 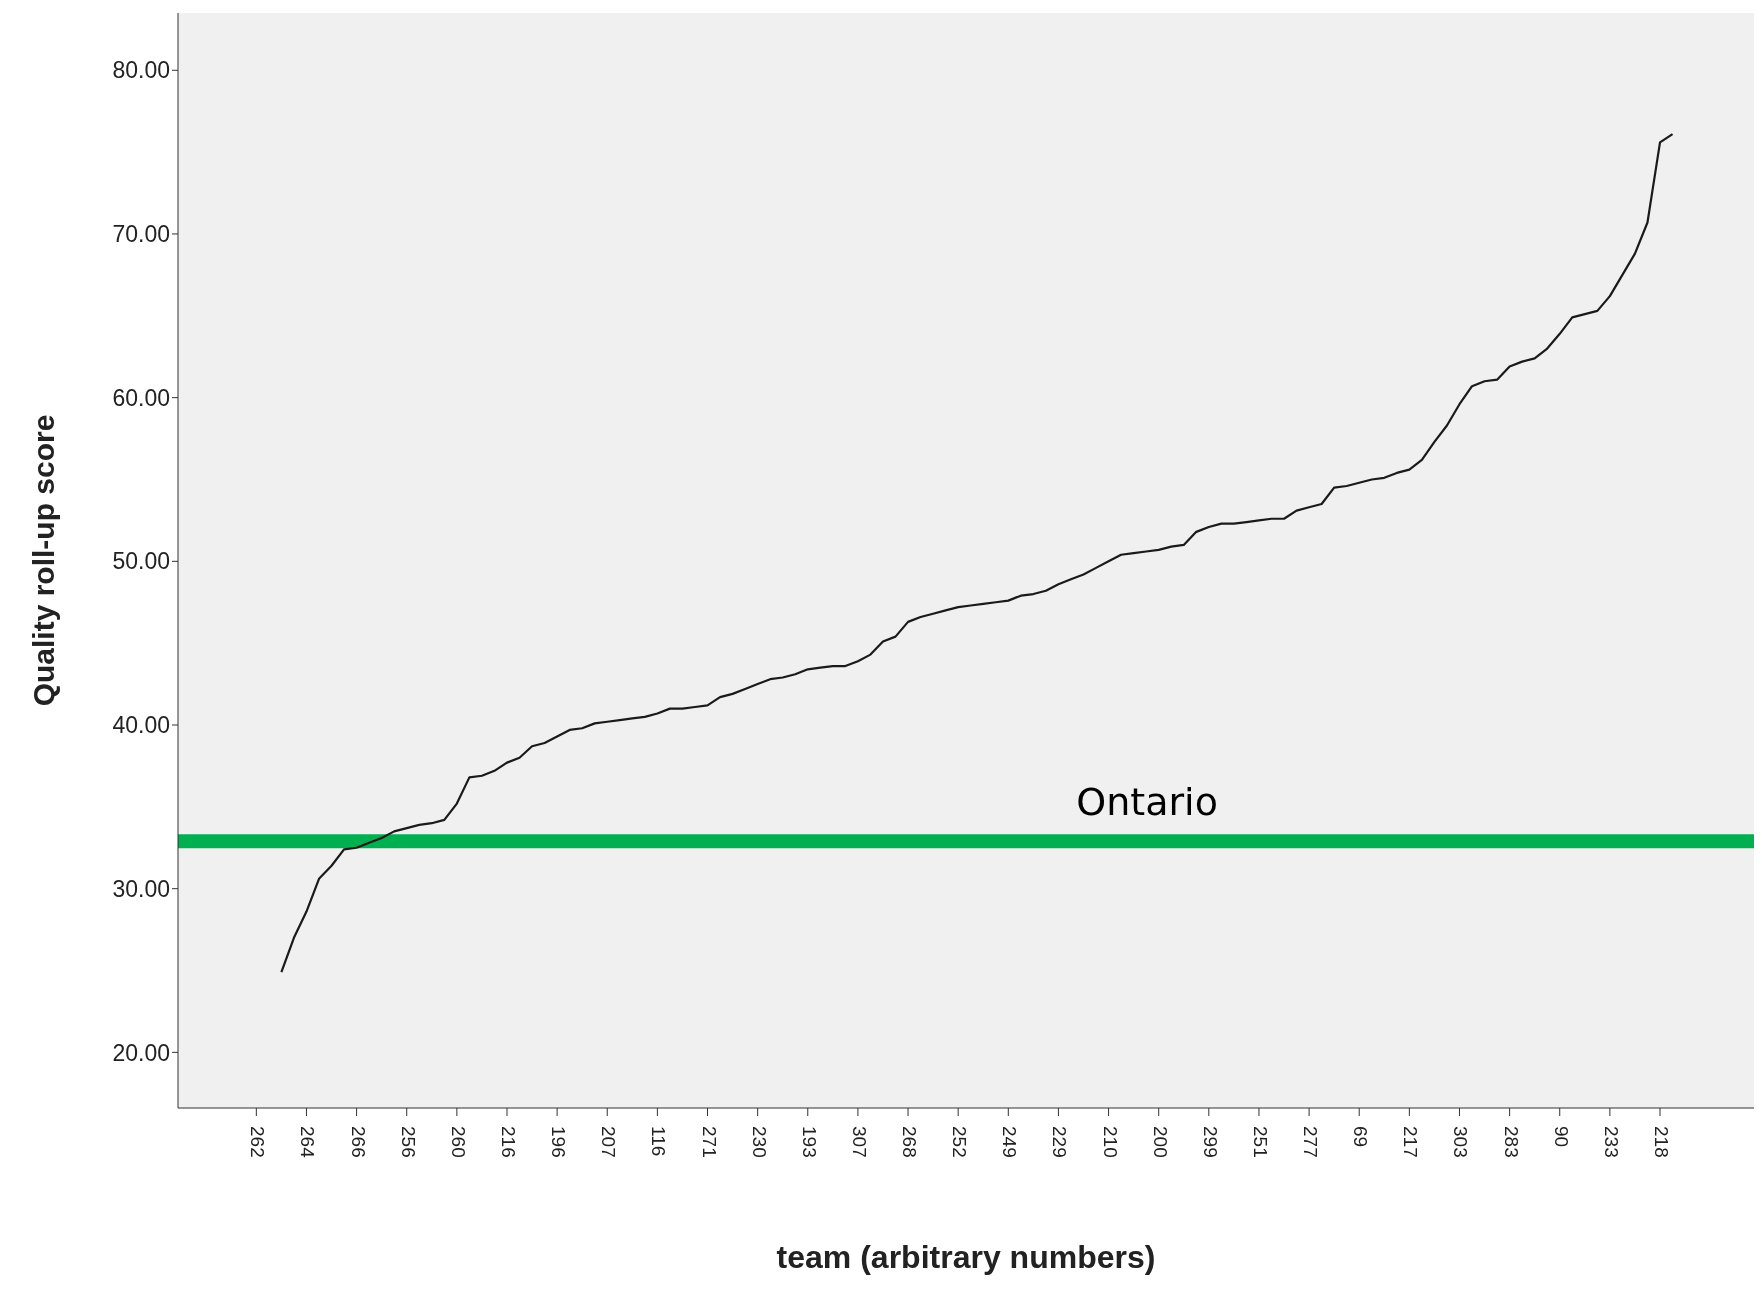 What do you see at coordinates (759, 1142) in the screenshot?
I see `x-tick-label: 230` at bounding box center [759, 1142].